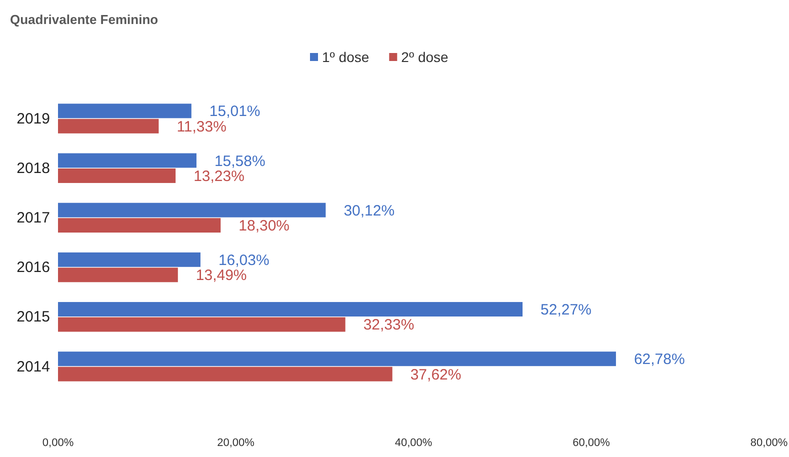 The width and height of the screenshot is (789, 457). I want to click on y-tick-label: 2018, so click(33, 168).